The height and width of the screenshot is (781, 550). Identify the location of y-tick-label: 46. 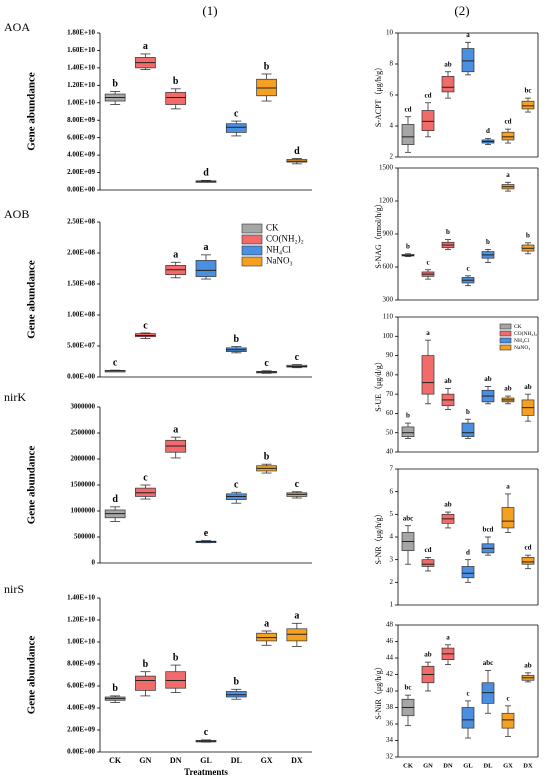
(390, 641).